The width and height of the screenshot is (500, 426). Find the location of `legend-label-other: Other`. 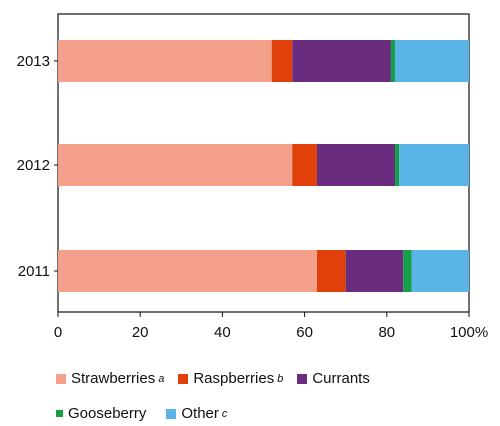

legend-label-other: Other is located at coordinates (200, 413).